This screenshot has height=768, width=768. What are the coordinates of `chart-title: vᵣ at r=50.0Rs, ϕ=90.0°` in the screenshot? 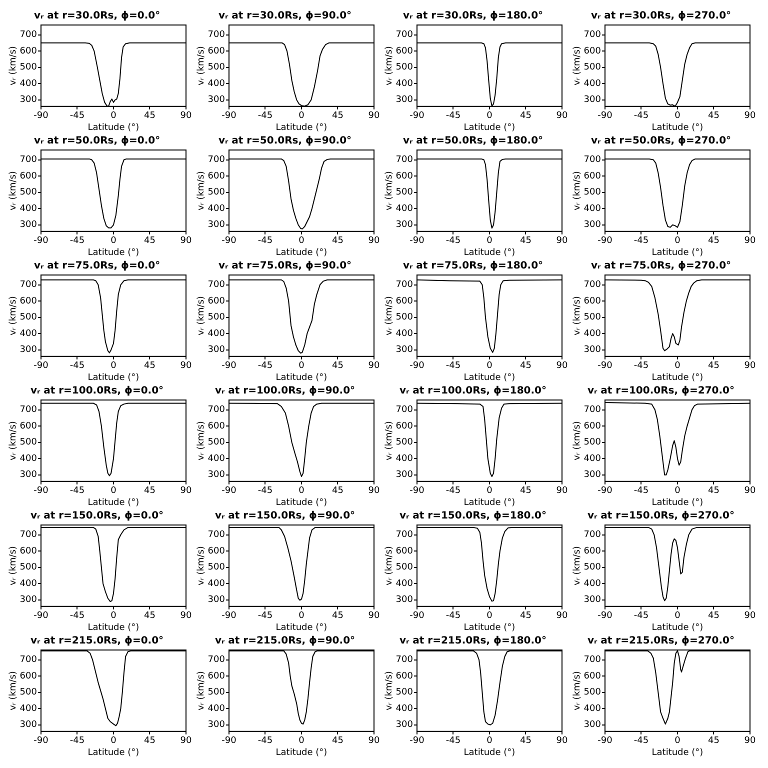 It's located at (285, 141).